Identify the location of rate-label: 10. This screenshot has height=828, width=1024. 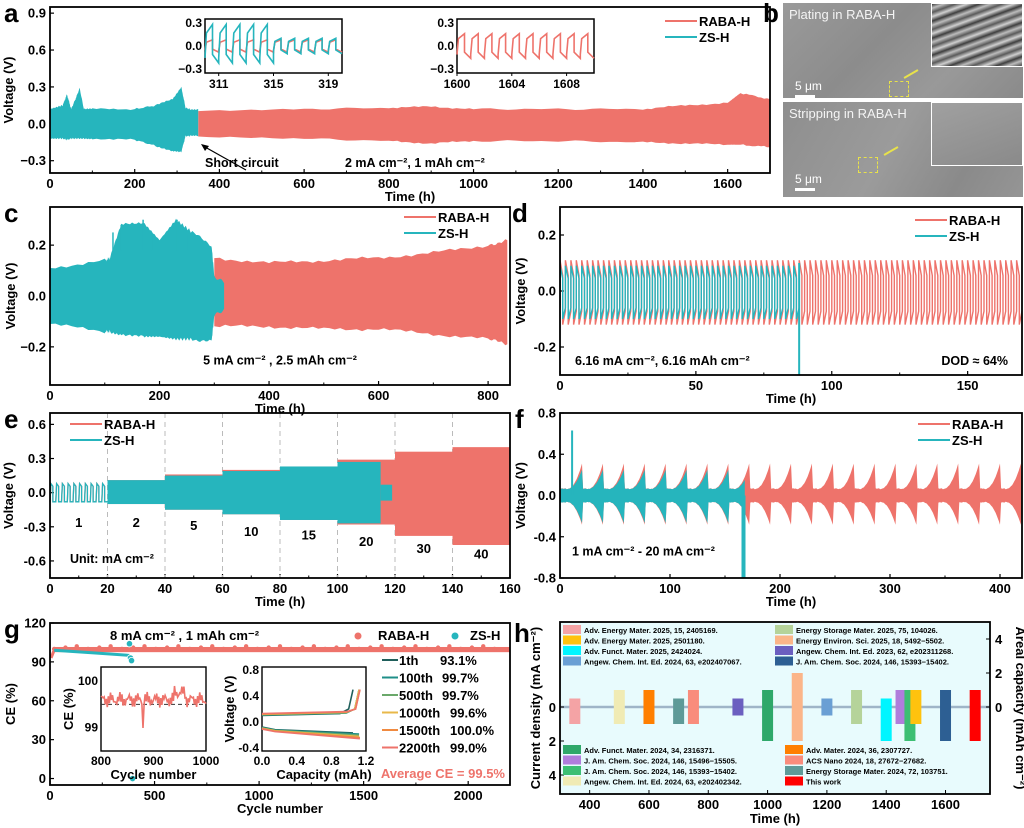
(251, 531).